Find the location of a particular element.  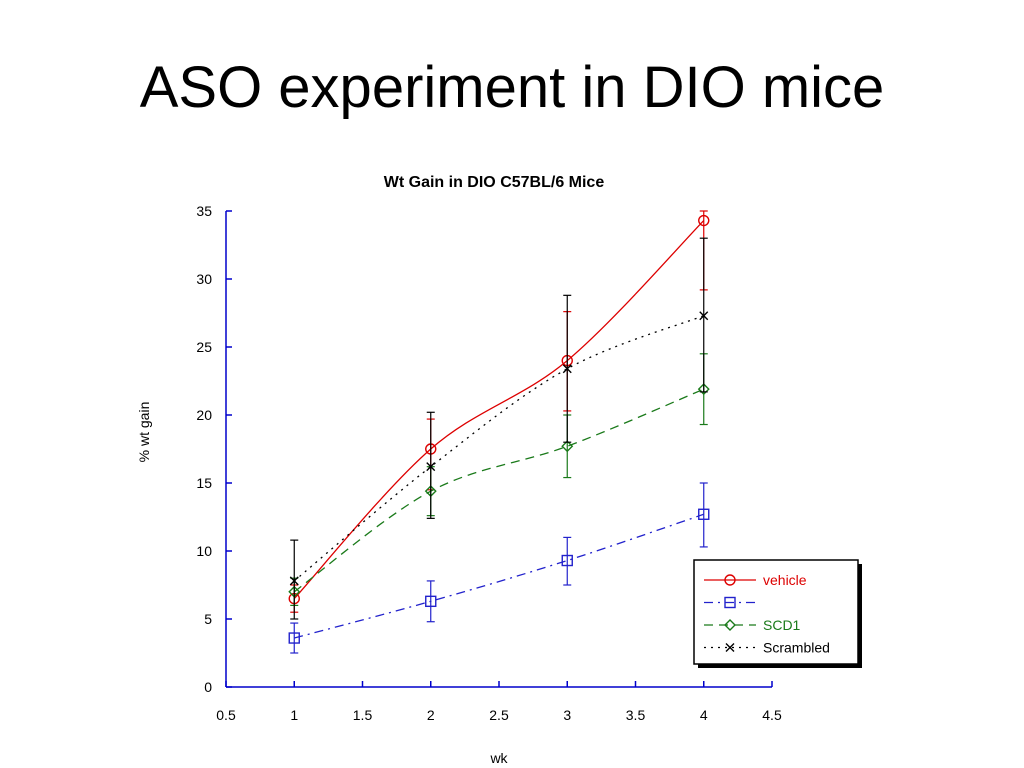

series-scd1 is located at coordinates (499, 480).